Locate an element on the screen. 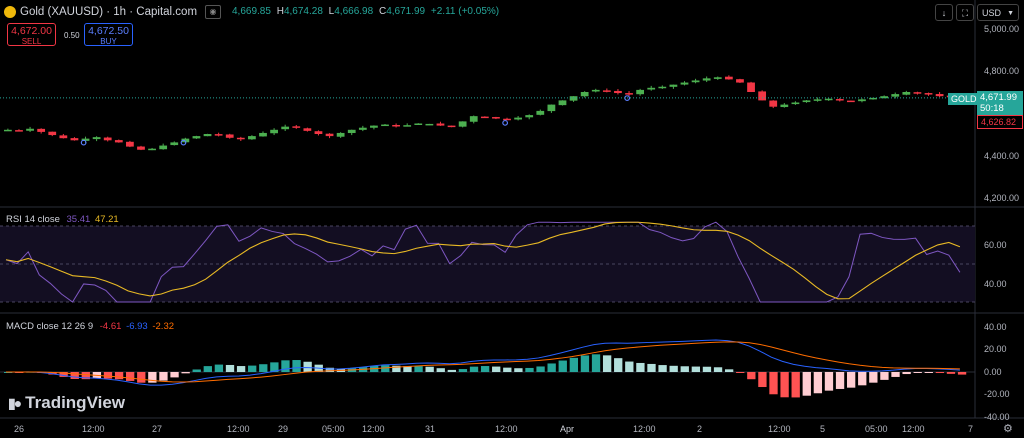  macd-header: MACD close 12 26 9 -4.61 -6.93 -2.32 is located at coordinates (90, 326).